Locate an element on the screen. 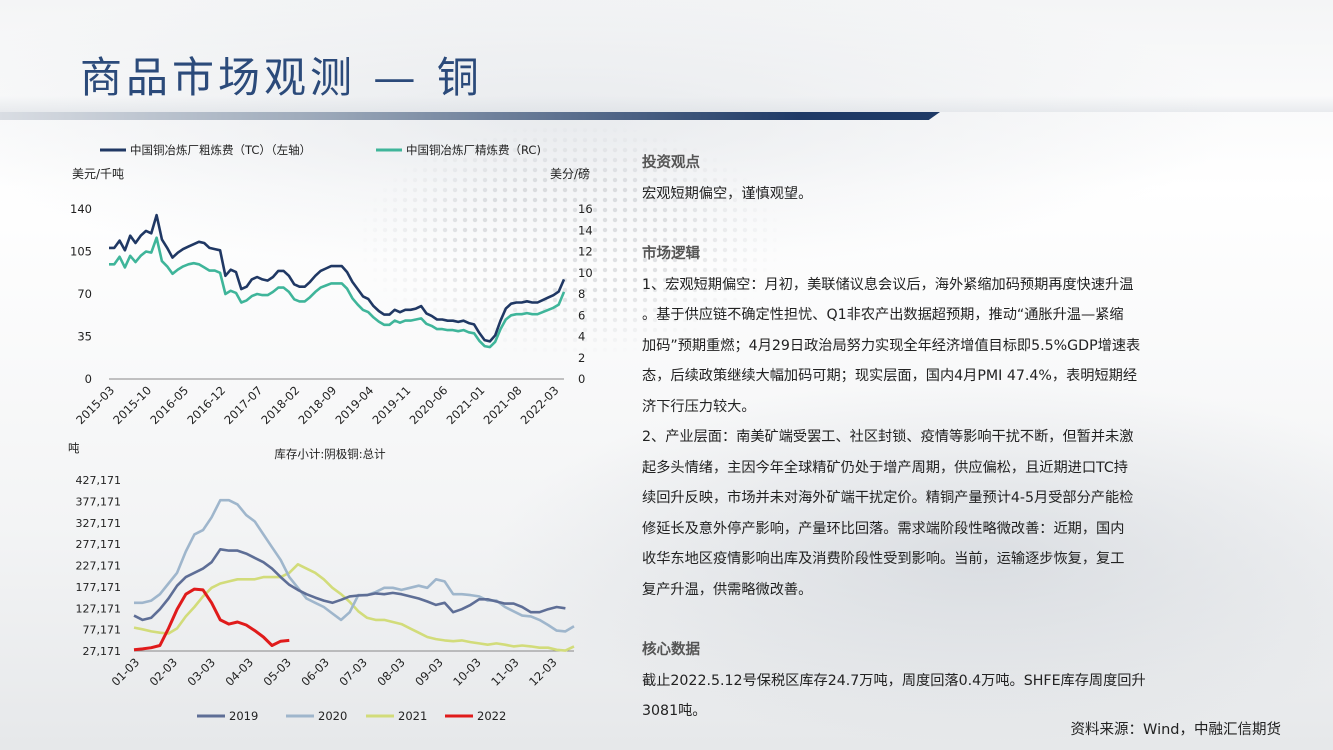 This screenshot has height=750, width=1333. core-line: 3081吨。 is located at coordinates (674, 711).